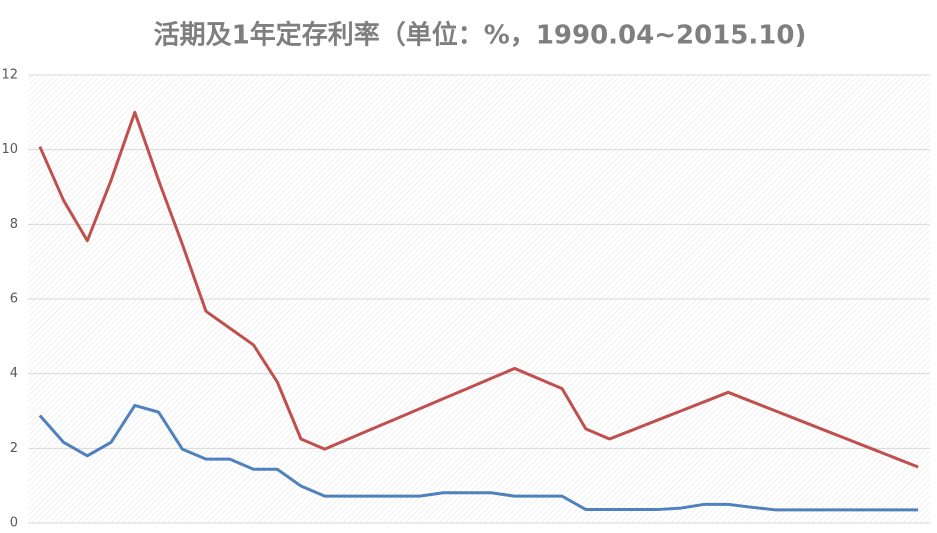 The image size is (937, 533). Describe the element at coordinates (14, 523) in the screenshot. I see `y-tick-label: 0` at that location.